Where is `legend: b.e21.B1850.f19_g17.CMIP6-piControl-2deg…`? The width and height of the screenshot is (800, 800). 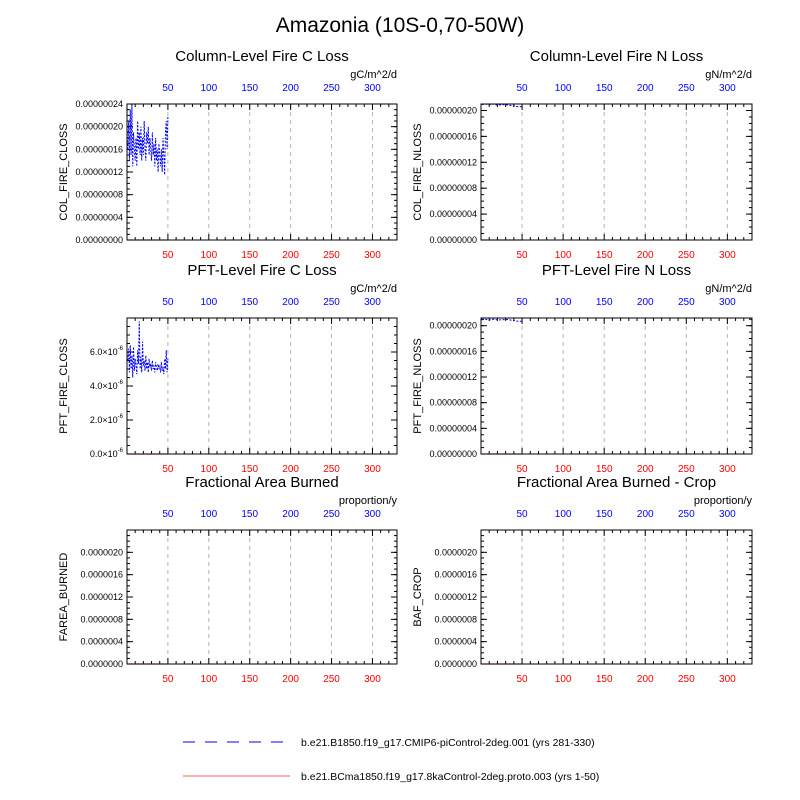 legend: b.e21.B1850.f19_g17.CMIP6-piControl-2deg… is located at coordinates (391, 760).